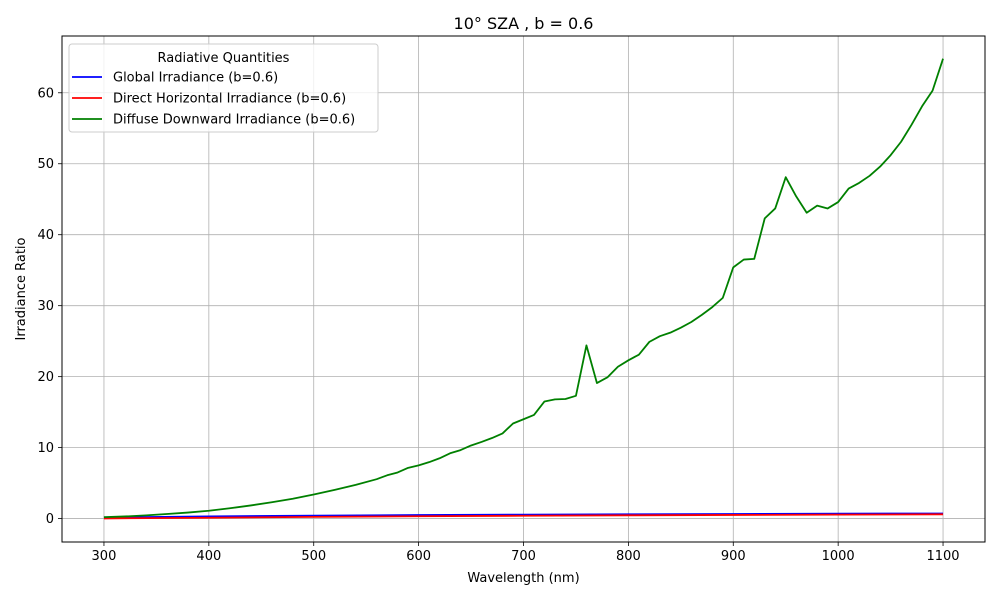 This screenshot has height=600, width=1000. What do you see at coordinates (50, 519) in the screenshot?
I see `y-tick-label: 0` at bounding box center [50, 519].